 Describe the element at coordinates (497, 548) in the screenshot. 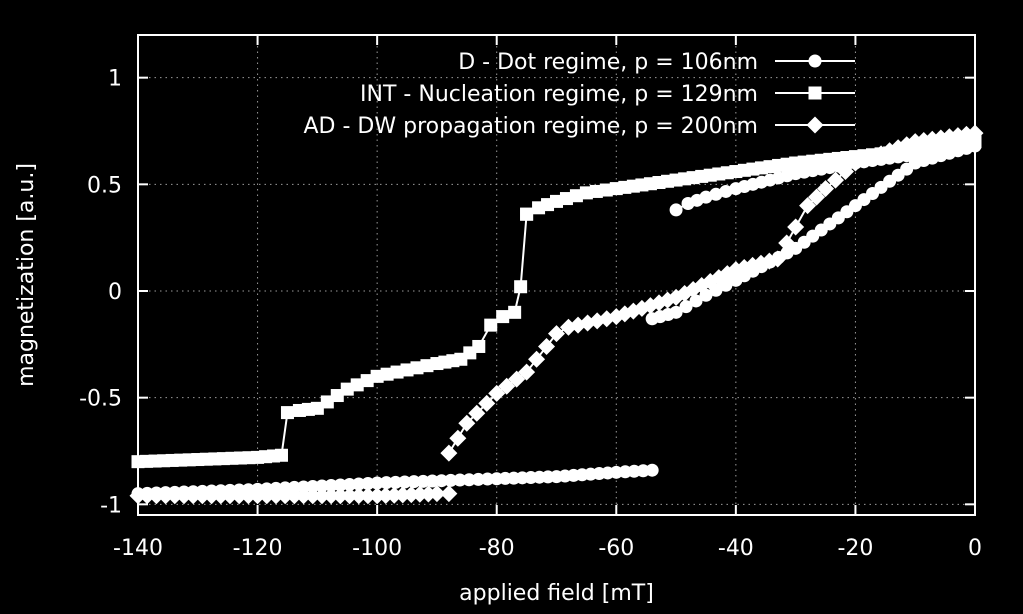

I see `x-tick-label: -80` at that location.